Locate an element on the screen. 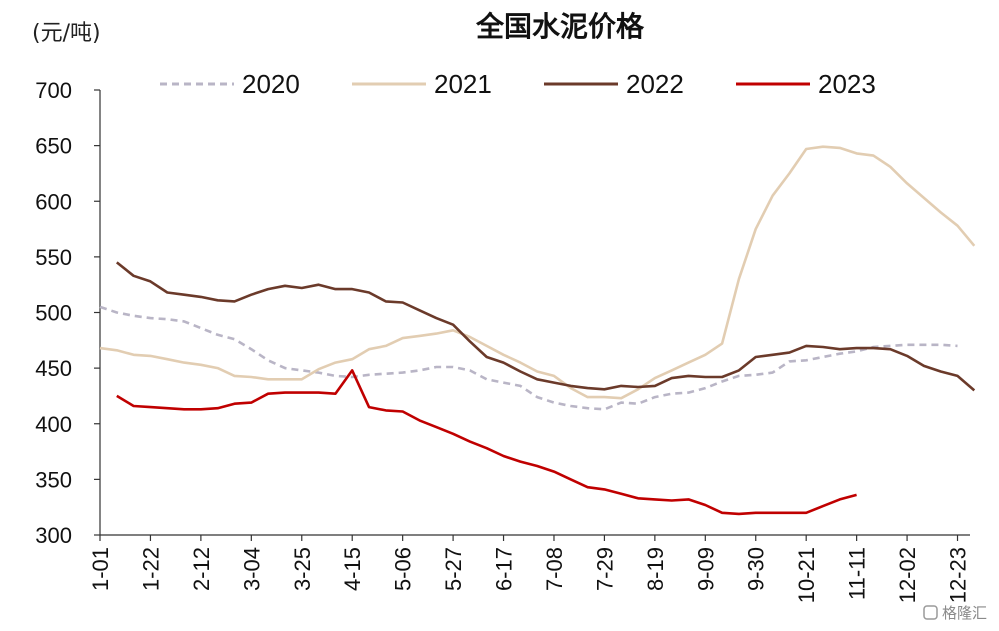 The height and width of the screenshot is (631, 999). x-tick-label: 7-29 is located at coordinates (604, 569).